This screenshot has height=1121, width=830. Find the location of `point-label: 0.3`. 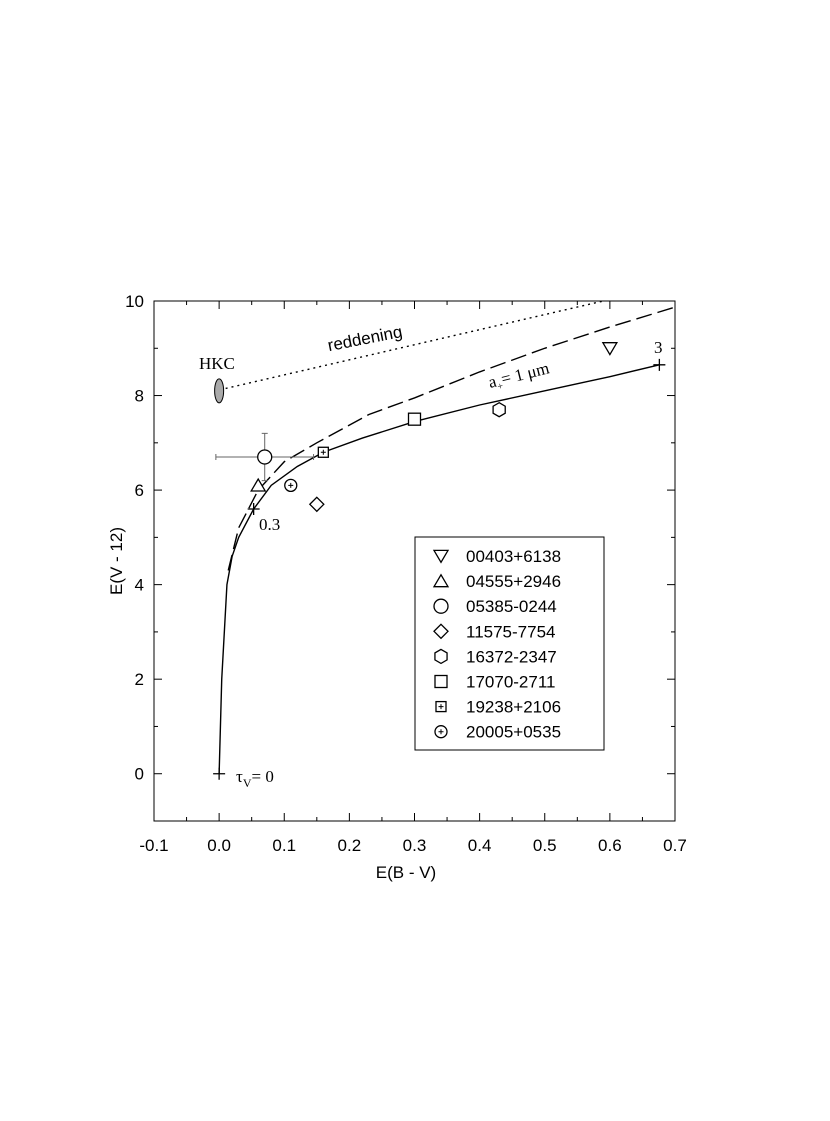

point-label: 0.3 is located at coordinates (269, 524).